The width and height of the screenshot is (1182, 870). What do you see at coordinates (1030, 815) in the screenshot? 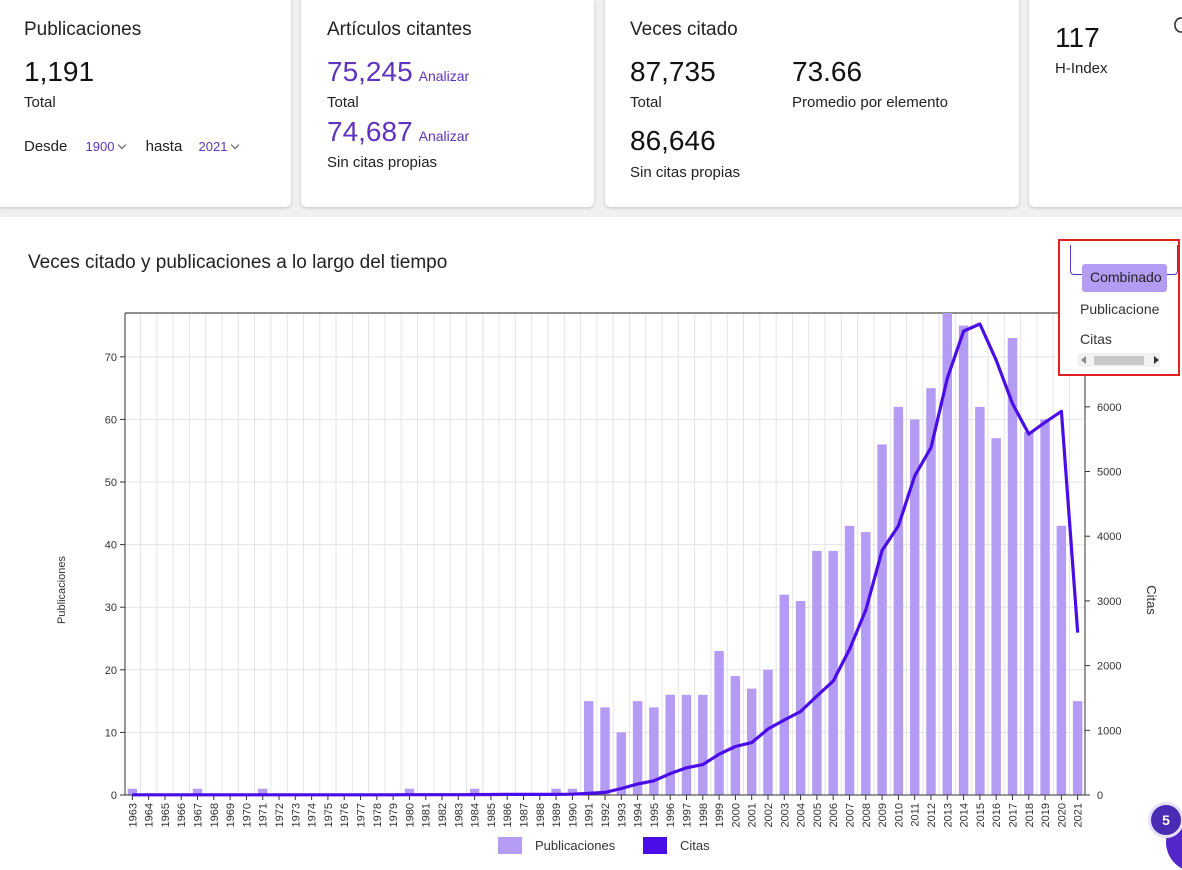
I see `x-tick-label: 2018` at bounding box center [1030, 815].